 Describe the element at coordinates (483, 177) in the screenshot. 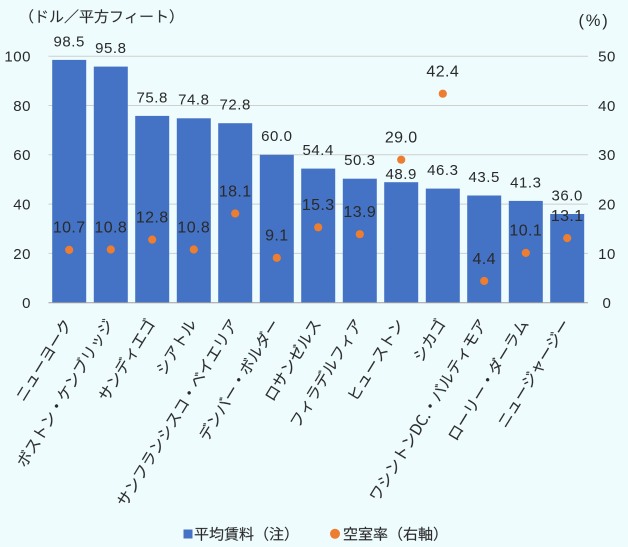

I see `svg-text: 43.5` at that location.